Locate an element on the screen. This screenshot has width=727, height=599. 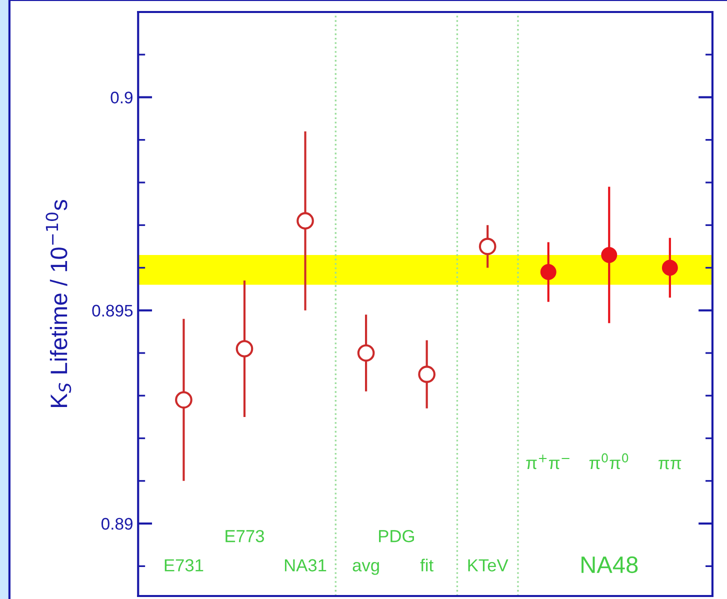
x-tick-label: NA31 is located at coordinates (305, 565).